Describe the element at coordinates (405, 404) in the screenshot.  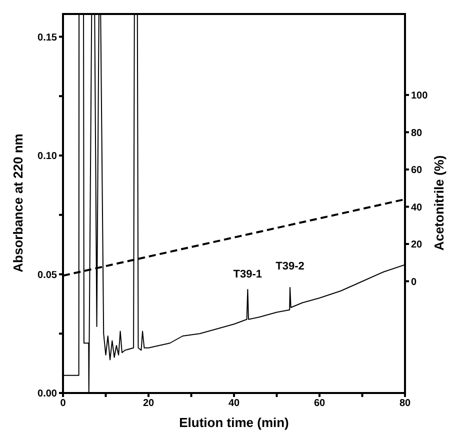
I see `x-tick-label: 80` at that location.